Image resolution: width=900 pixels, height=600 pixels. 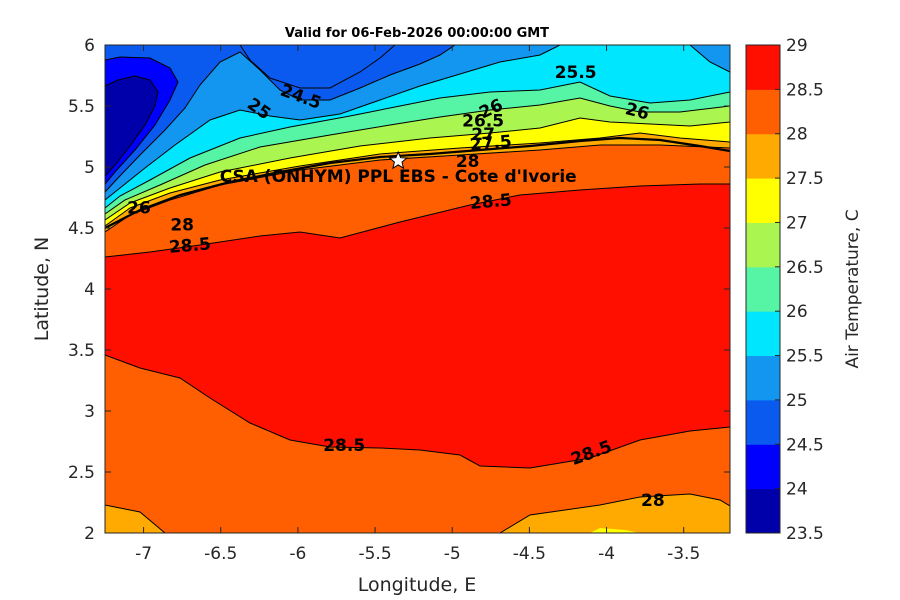 What do you see at coordinates (606, 554) in the screenshot?
I see `x-tick-label: -4` at bounding box center [606, 554].